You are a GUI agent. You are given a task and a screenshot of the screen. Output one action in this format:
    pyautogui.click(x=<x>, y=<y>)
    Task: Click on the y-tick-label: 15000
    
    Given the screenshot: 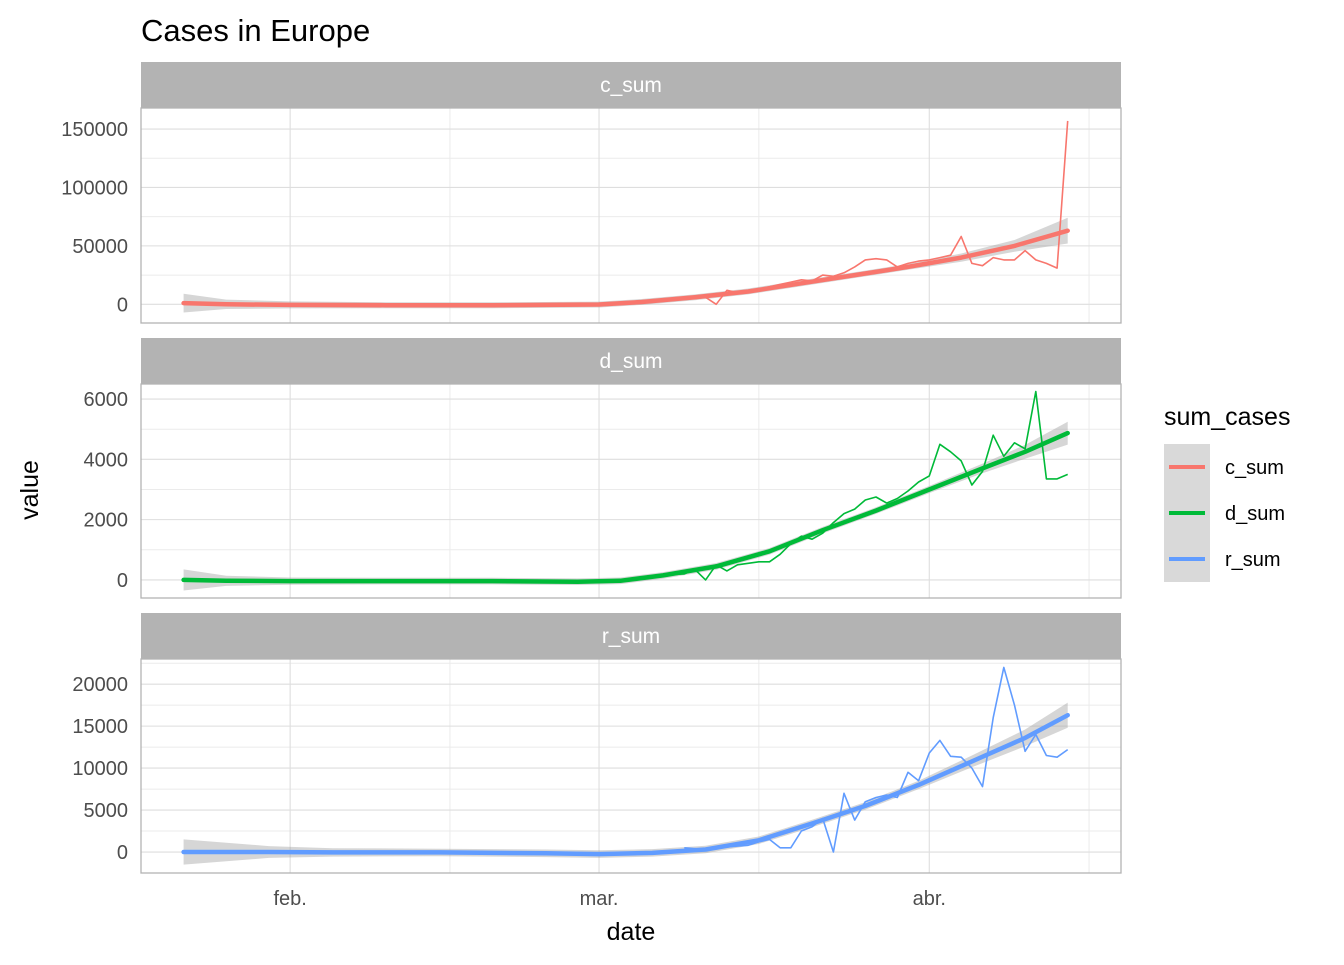 What is the action you would take?
    pyautogui.click(x=100, y=727)
    